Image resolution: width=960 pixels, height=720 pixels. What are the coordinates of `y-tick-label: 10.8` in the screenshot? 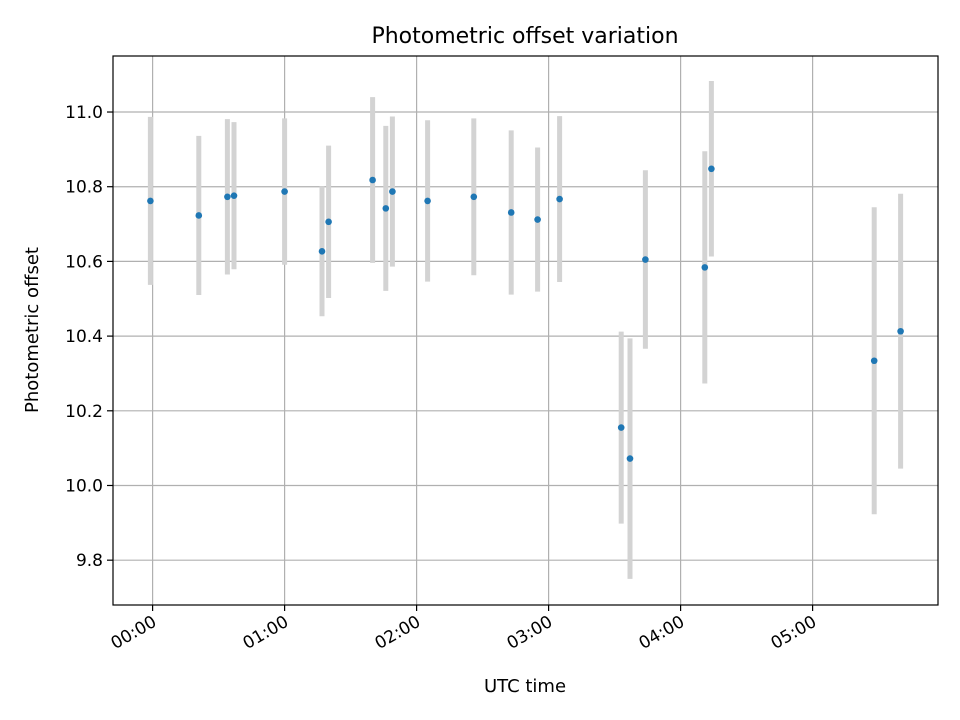 It's located at (84, 188).